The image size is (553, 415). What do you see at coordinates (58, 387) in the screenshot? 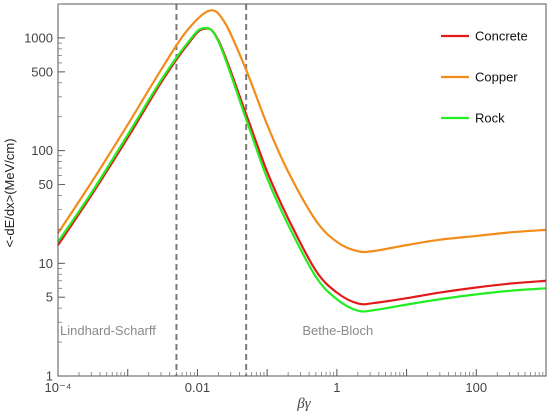
I see `x-tick-label: 10⁻⁴` at bounding box center [58, 387].